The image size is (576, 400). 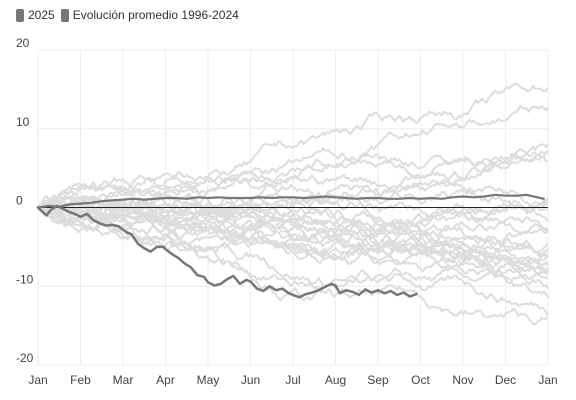 What do you see at coordinates (250, 380) in the screenshot?
I see `x-tick-label: Jun` at bounding box center [250, 380].